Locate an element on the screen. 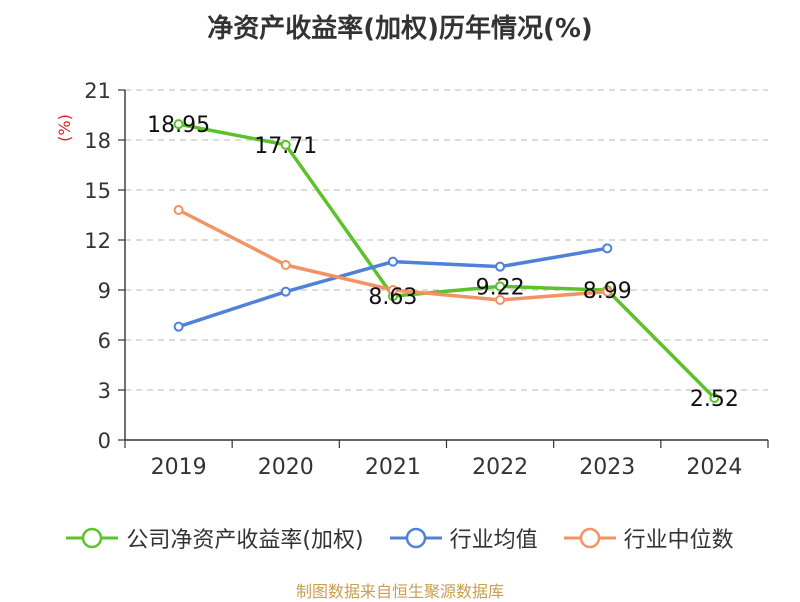 The width and height of the screenshot is (800, 602). x-tick-label: 2023 is located at coordinates (607, 467).